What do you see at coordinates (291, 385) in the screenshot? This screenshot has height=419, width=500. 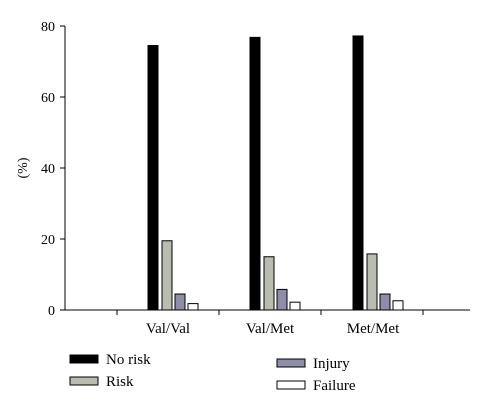 I see `legend-swatch-failure` at bounding box center [291, 385].